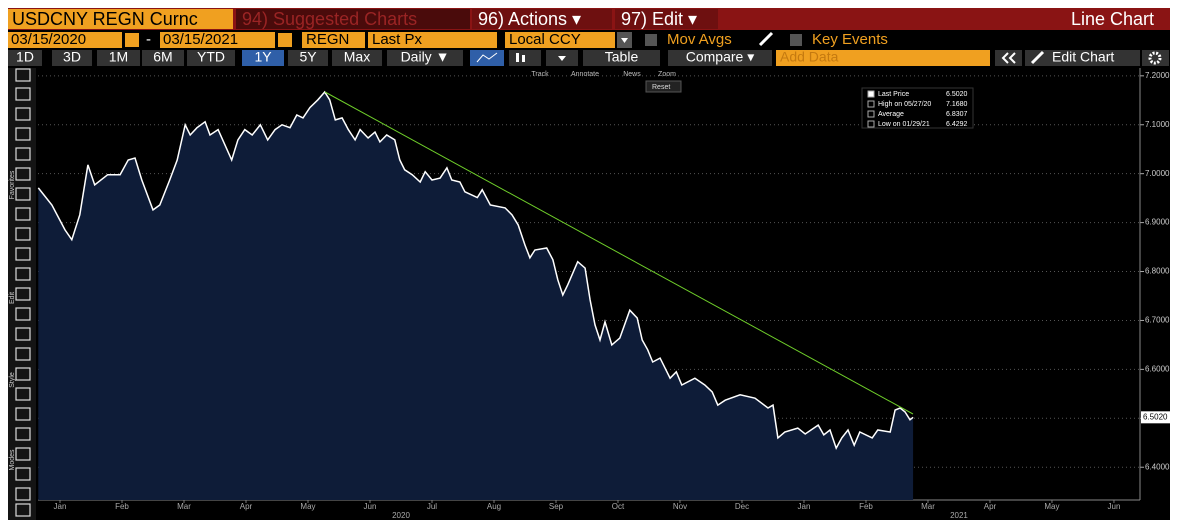 The image size is (1179, 523). Describe the element at coordinates (1012, 58) in the screenshot. I see `chevron` at that location.